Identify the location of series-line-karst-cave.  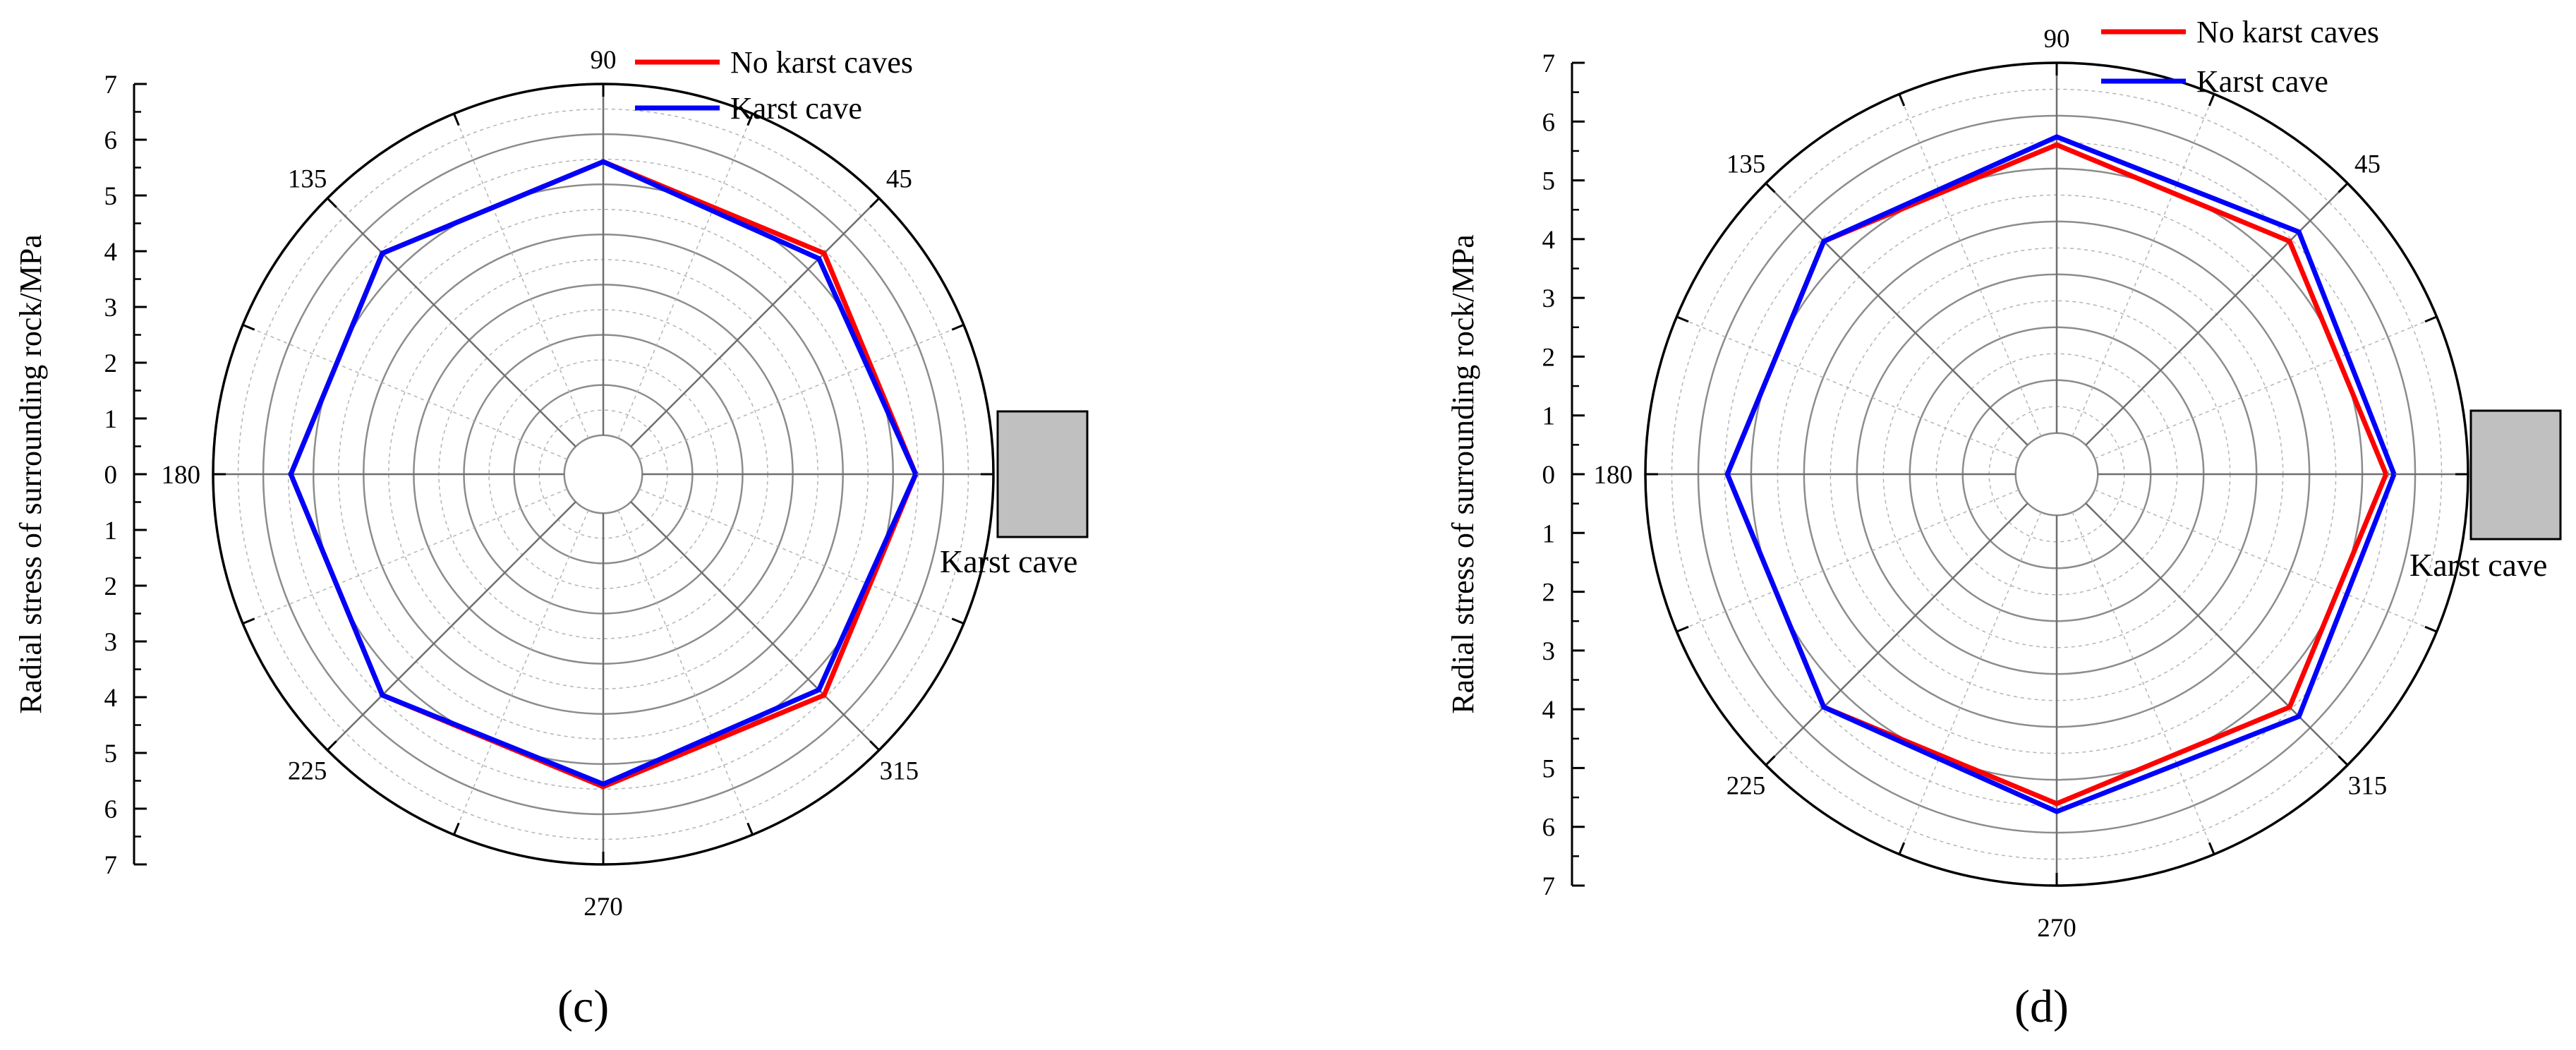
(603, 473).